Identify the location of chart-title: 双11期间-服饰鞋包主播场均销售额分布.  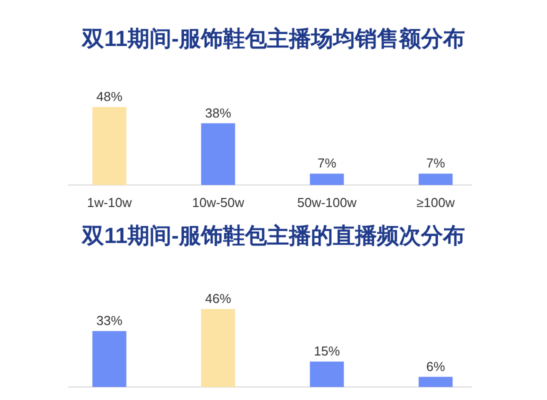
(273, 38).